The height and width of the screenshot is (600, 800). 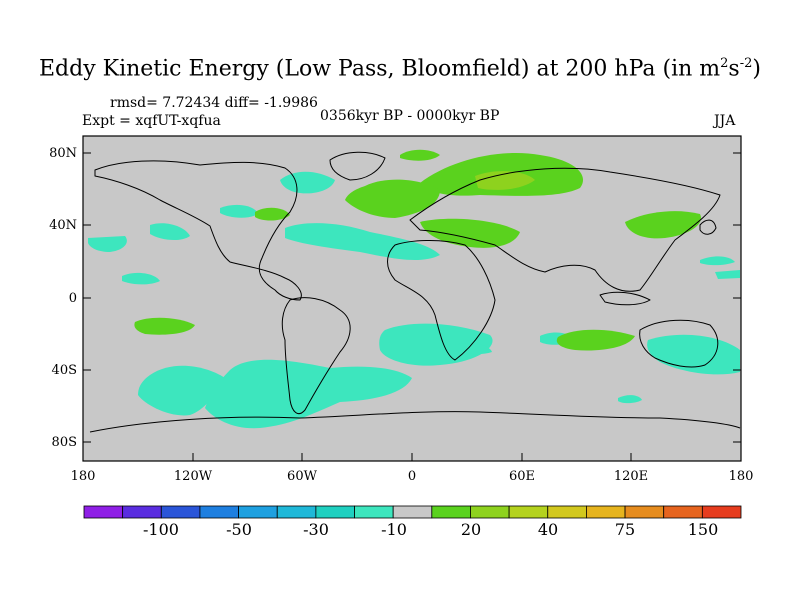 I want to click on mediterranean-region, so click(x=470, y=233).